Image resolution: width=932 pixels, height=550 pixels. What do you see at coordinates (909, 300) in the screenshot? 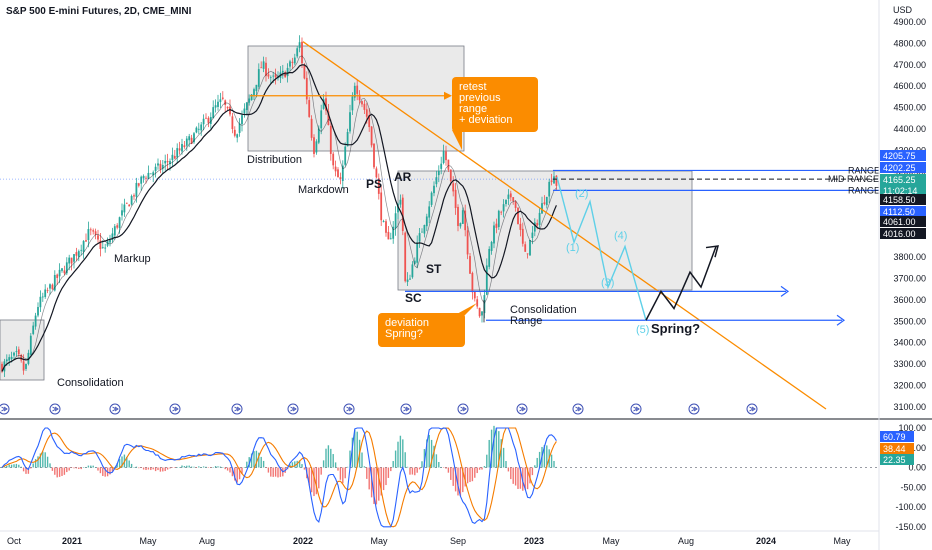
I see `price-tick-label: 3600.00` at bounding box center [909, 300].